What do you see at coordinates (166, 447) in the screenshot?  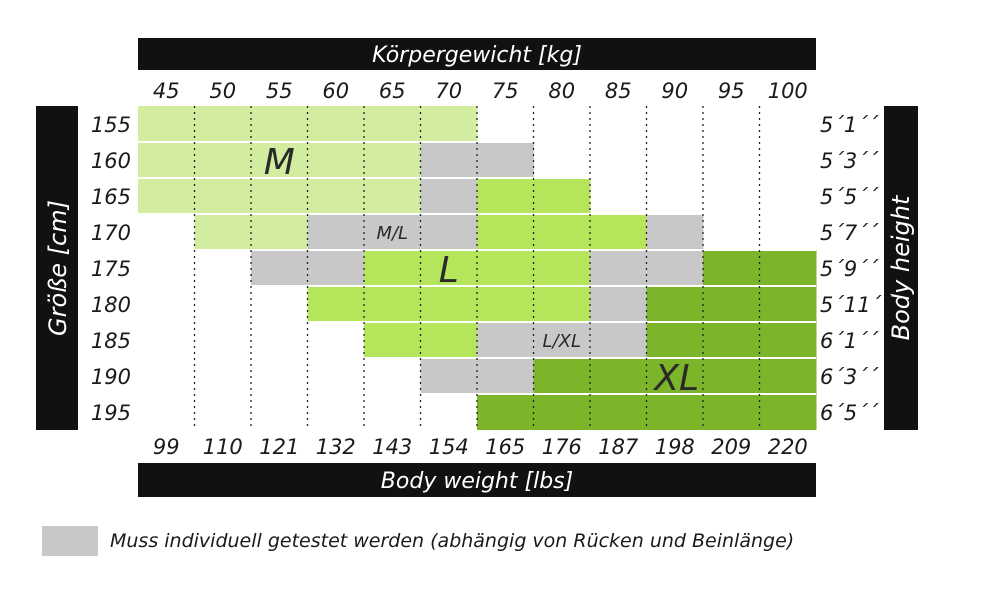 I see `lbs-tick: 99` at bounding box center [166, 447].